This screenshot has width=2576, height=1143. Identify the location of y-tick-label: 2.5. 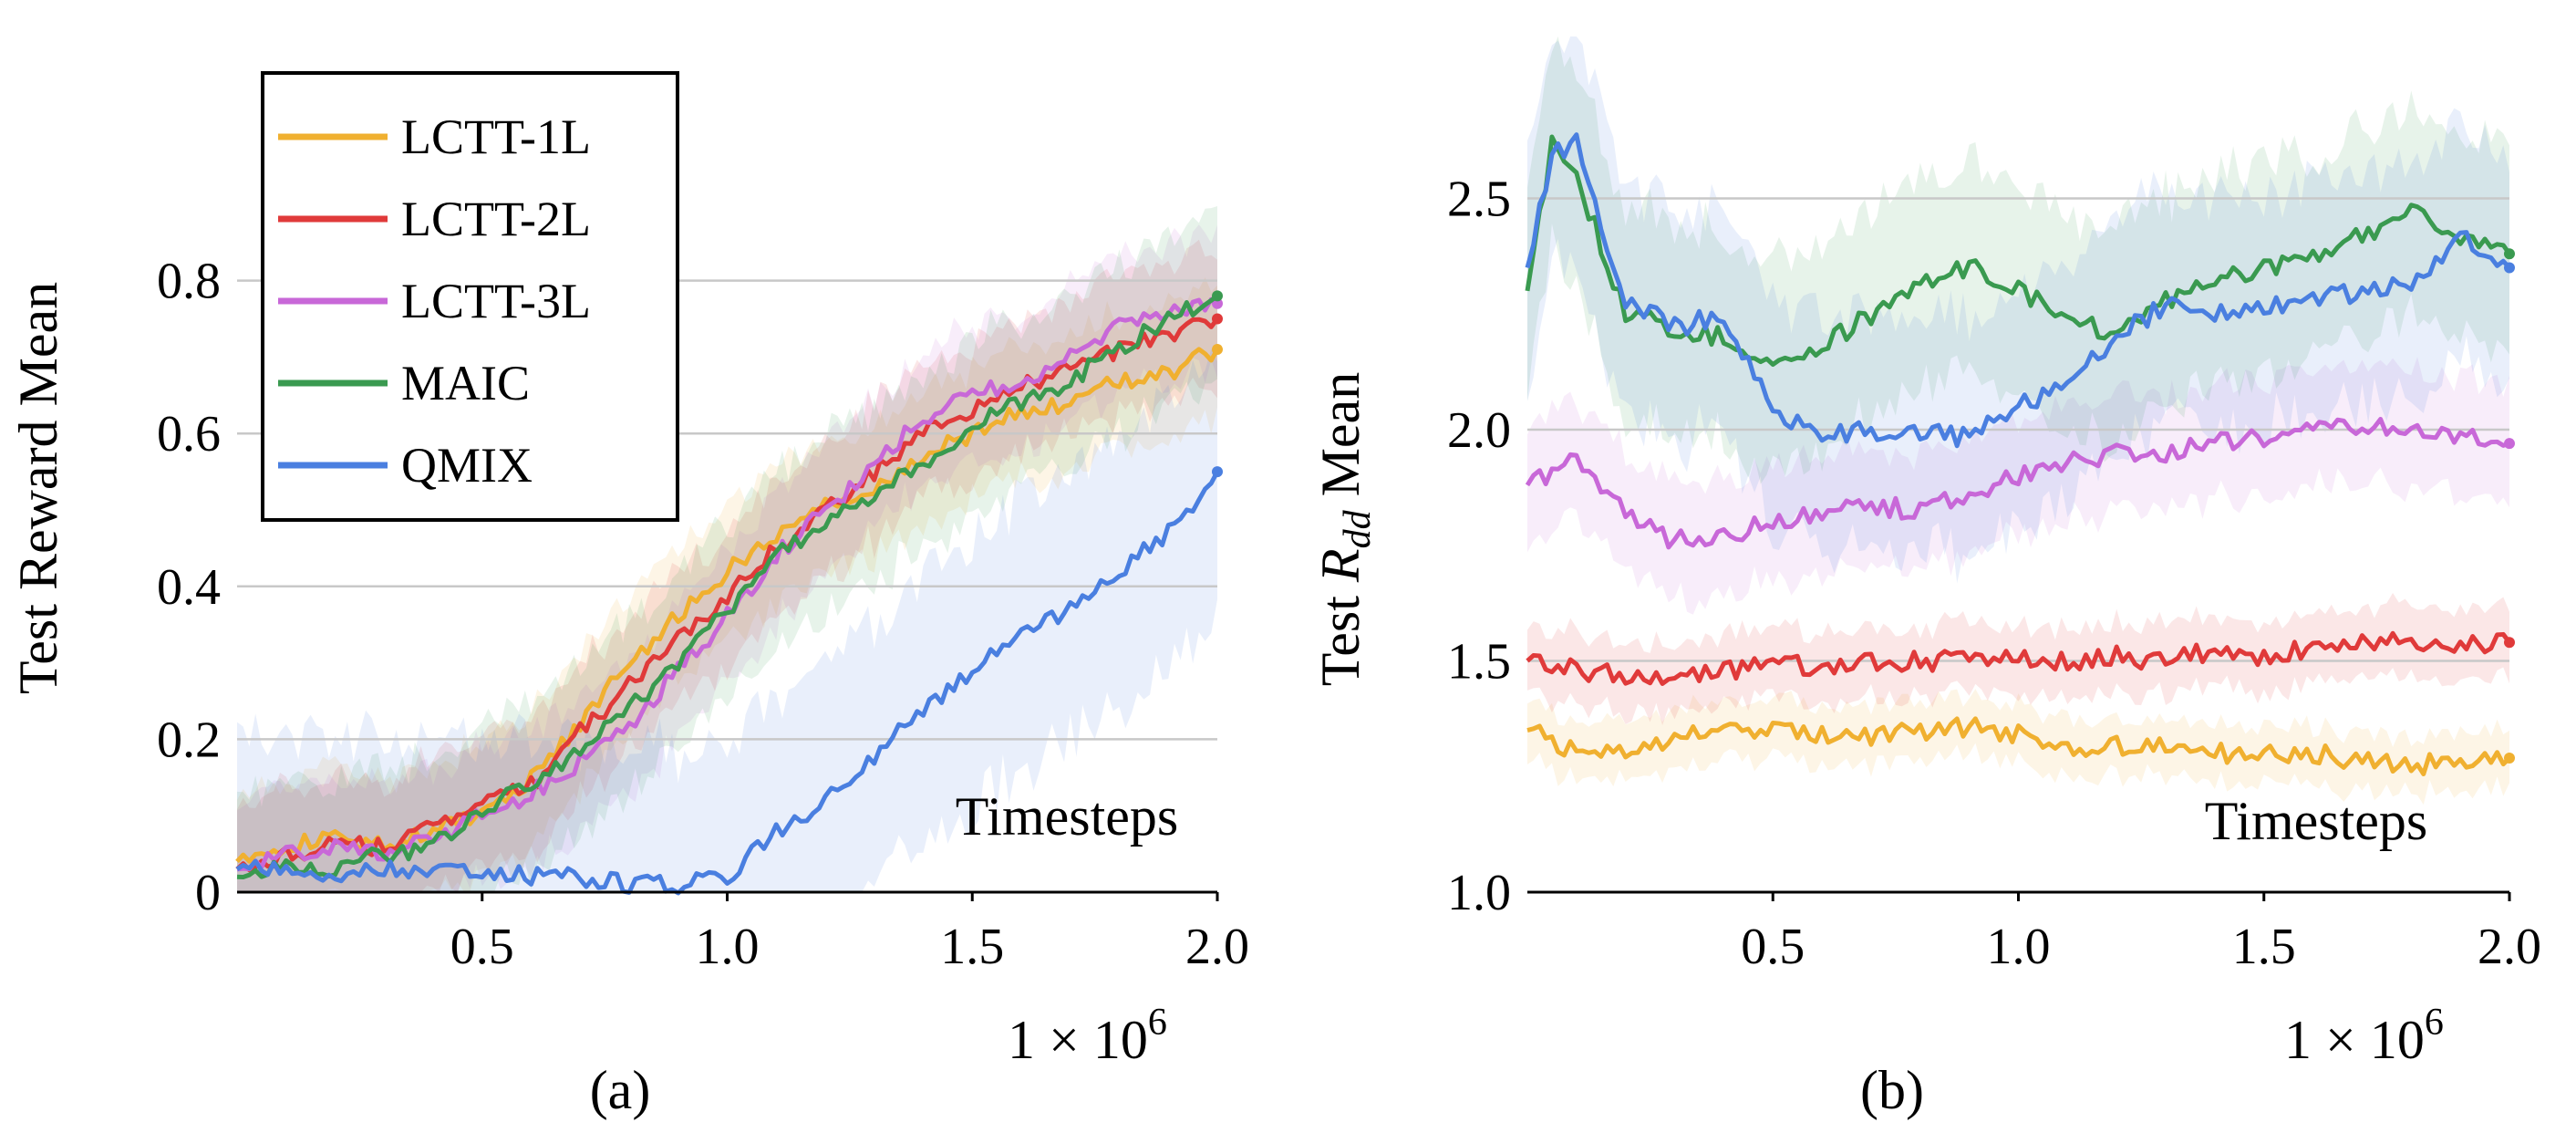
(1479, 199).